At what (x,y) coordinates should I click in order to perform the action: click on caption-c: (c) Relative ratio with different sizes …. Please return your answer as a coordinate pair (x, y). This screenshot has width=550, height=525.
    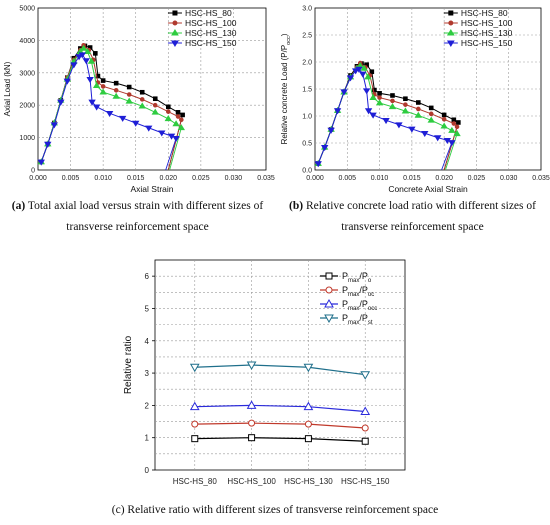
    Looking at the image, I should click on (275, 510).